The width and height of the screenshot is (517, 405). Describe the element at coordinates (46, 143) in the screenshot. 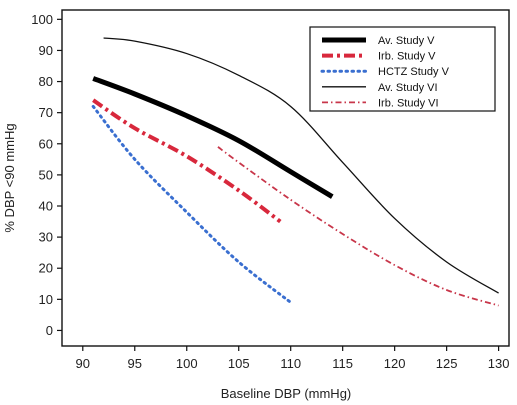

I see `y-tick-label: 60` at that location.